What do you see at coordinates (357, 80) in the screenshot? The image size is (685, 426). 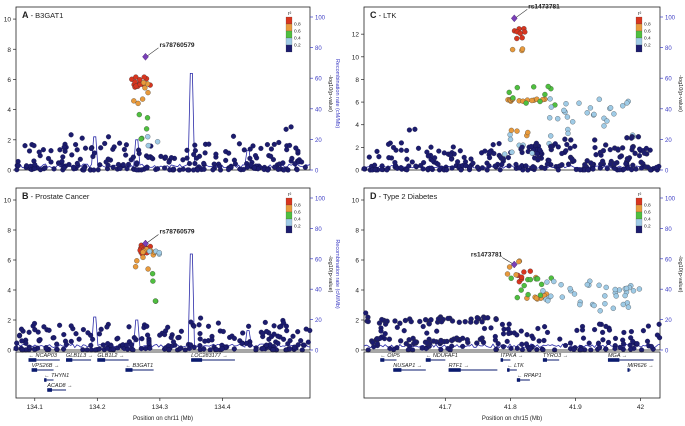 I see `y-tick-label: 8` at bounding box center [357, 80].